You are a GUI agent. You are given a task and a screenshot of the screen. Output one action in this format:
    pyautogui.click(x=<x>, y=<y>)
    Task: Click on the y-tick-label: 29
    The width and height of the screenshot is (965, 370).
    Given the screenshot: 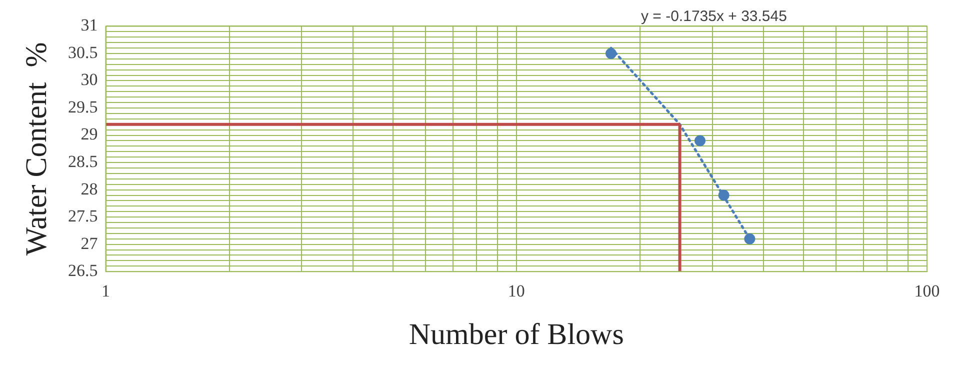 What is the action you would take?
    pyautogui.click(x=89, y=134)
    